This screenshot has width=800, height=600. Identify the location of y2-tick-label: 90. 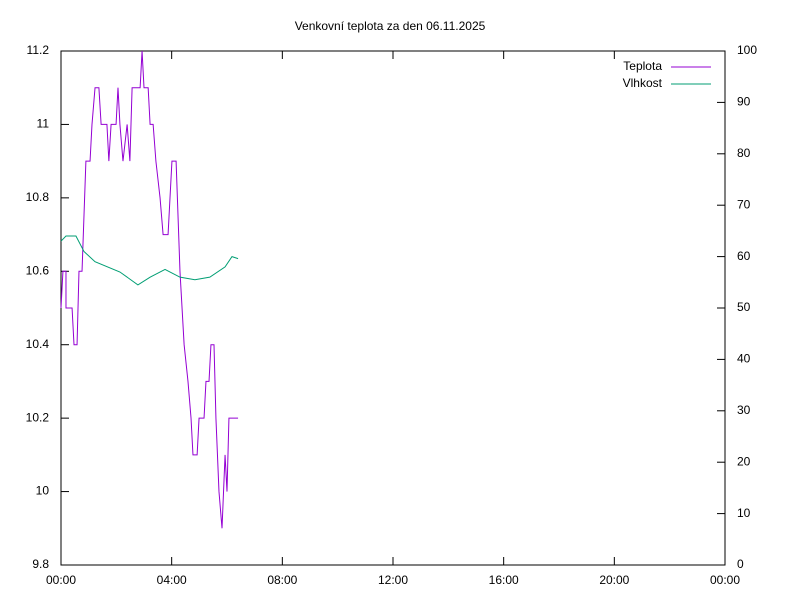
(744, 102).